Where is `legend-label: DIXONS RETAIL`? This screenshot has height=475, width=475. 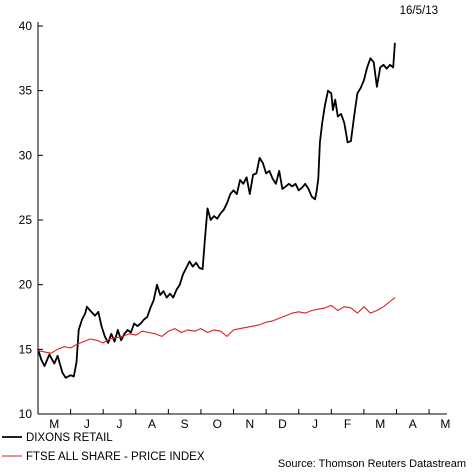
legend-label: DIXONS RETAIL is located at coordinates (69, 438).